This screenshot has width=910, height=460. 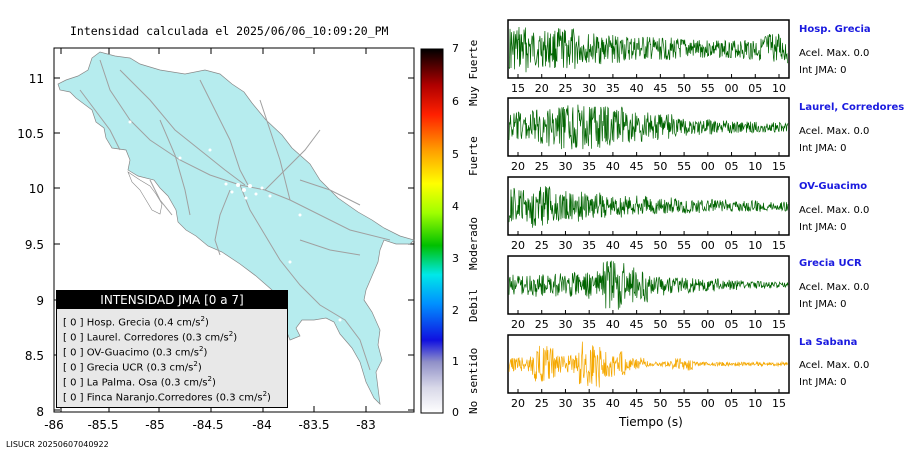 I want to click on legend-row: [ 0 ] La Palma. Osa (0.3 cm/s2), so click(x=139, y=382).